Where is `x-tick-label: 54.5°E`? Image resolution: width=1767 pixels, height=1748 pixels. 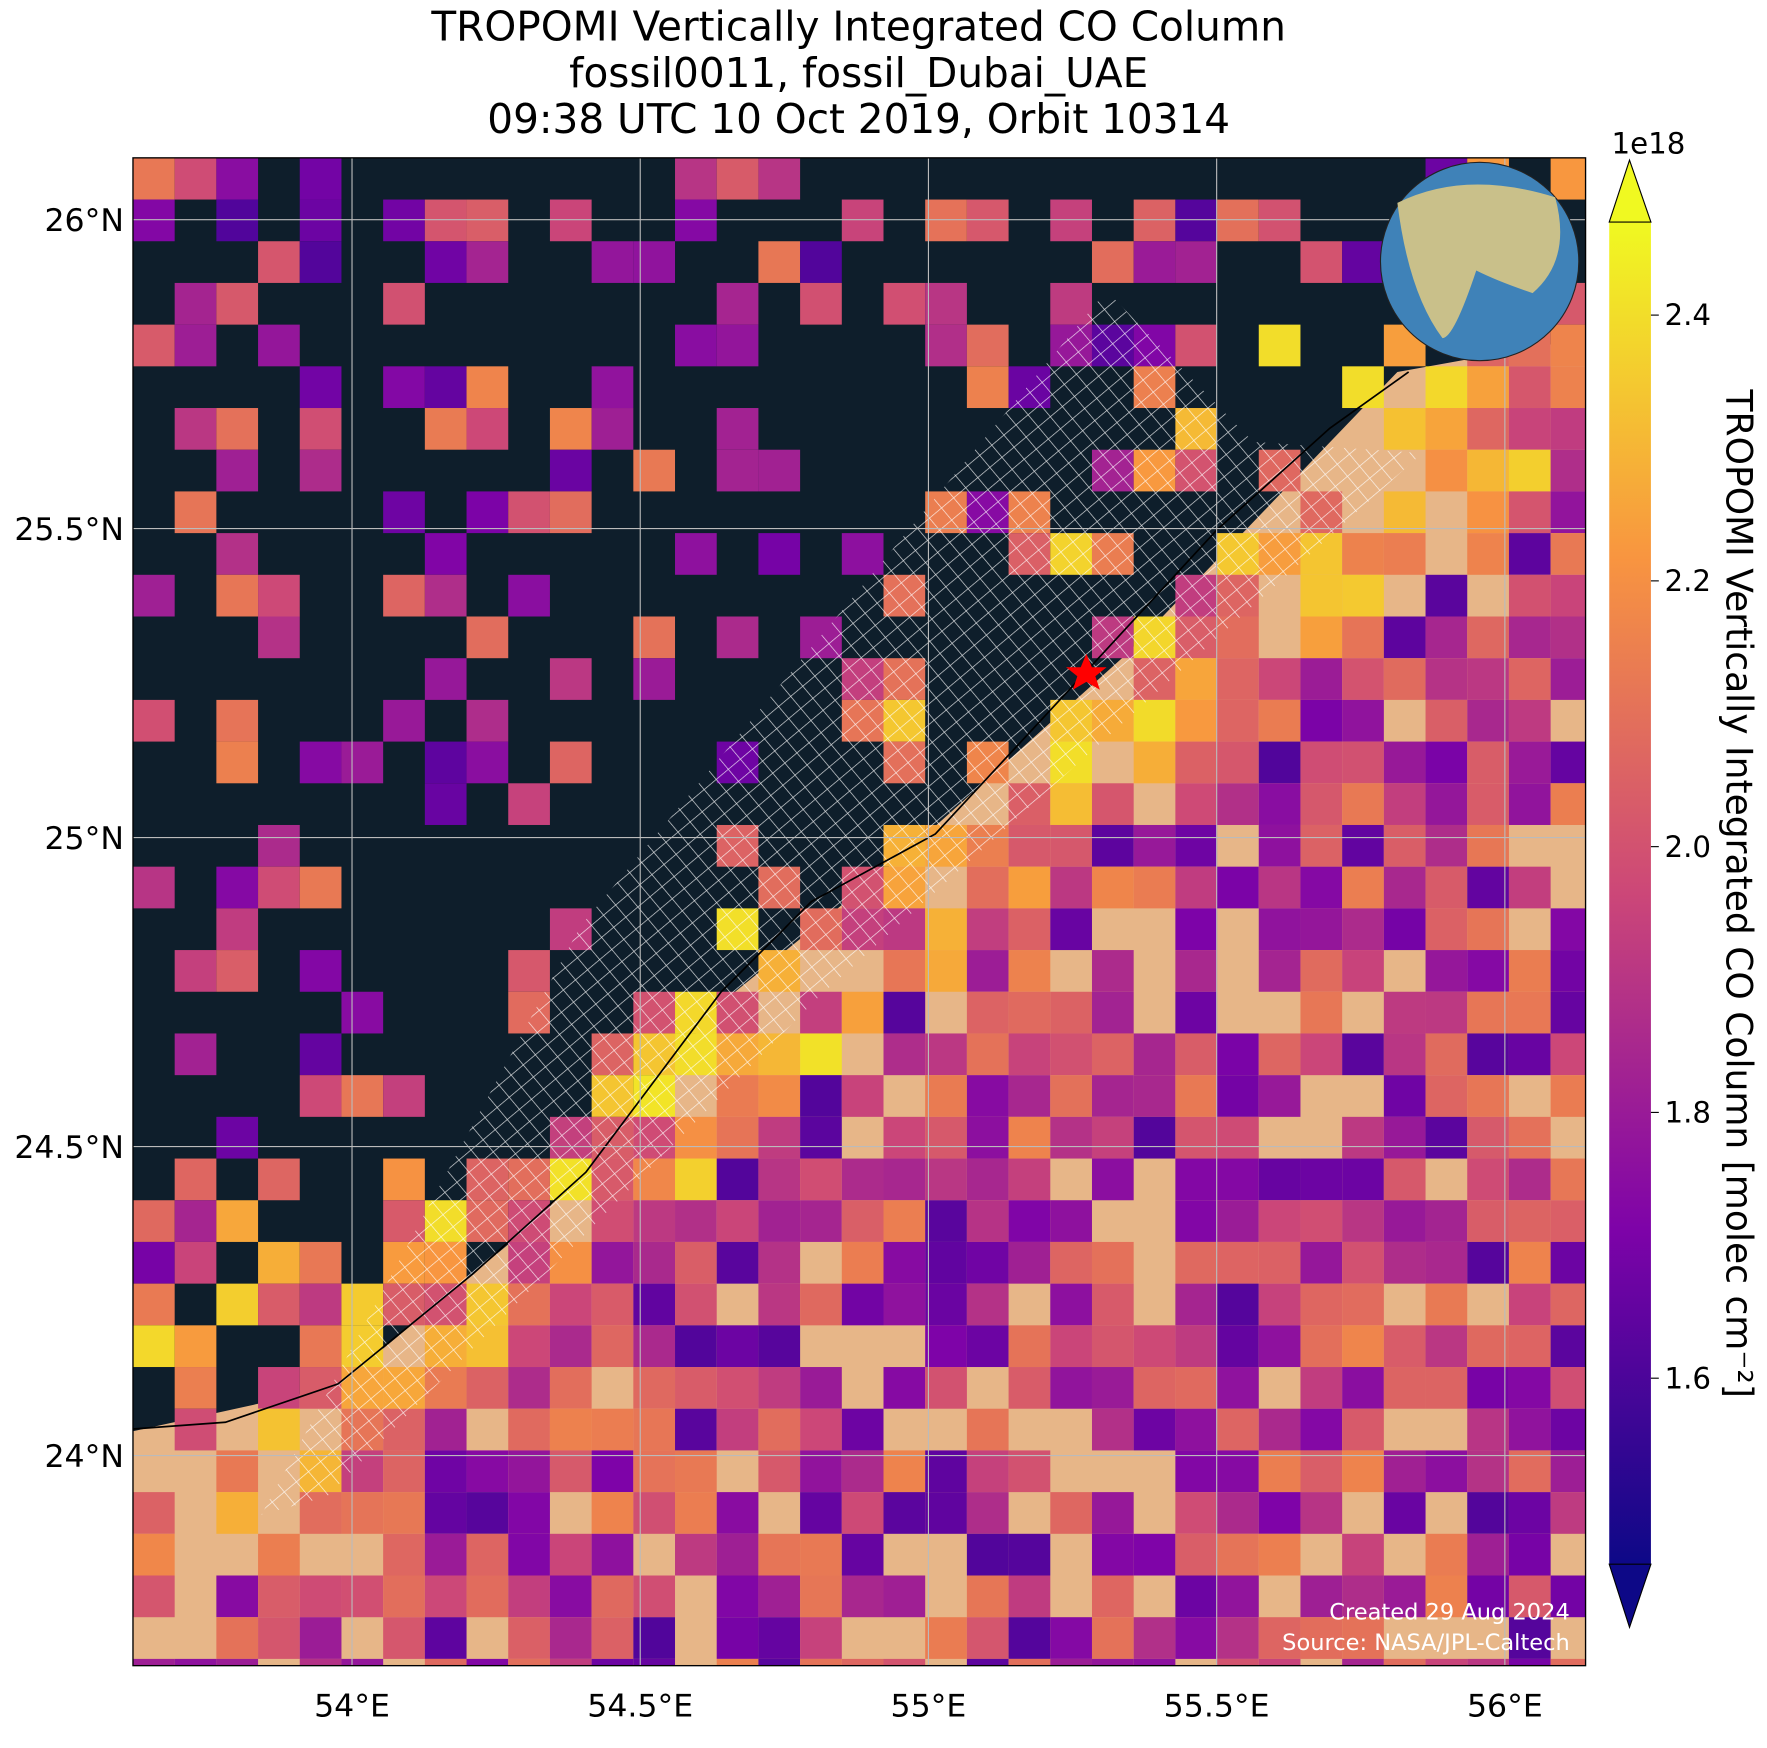 x-tick-label: 54.5°E is located at coordinates (640, 1706).